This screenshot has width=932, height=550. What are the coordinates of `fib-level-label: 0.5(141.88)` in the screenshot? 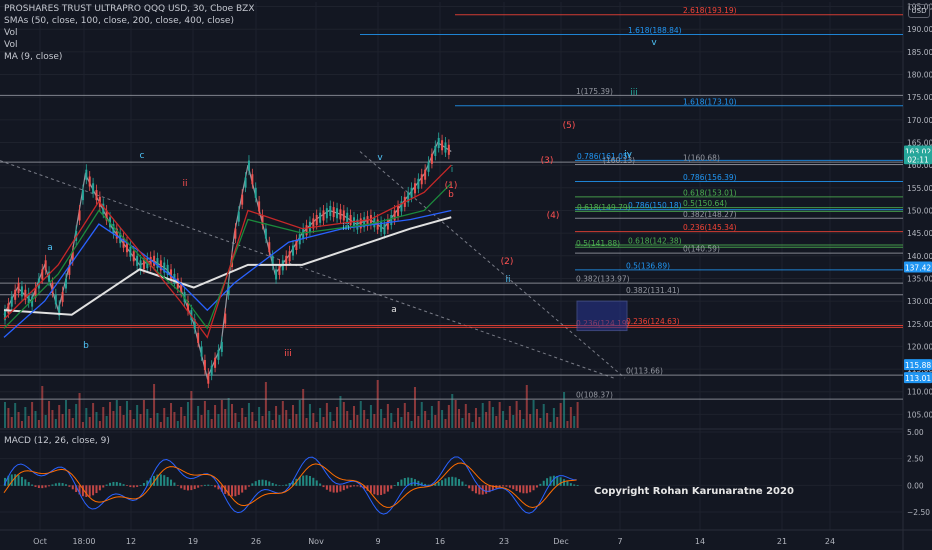 It's located at (598, 243).